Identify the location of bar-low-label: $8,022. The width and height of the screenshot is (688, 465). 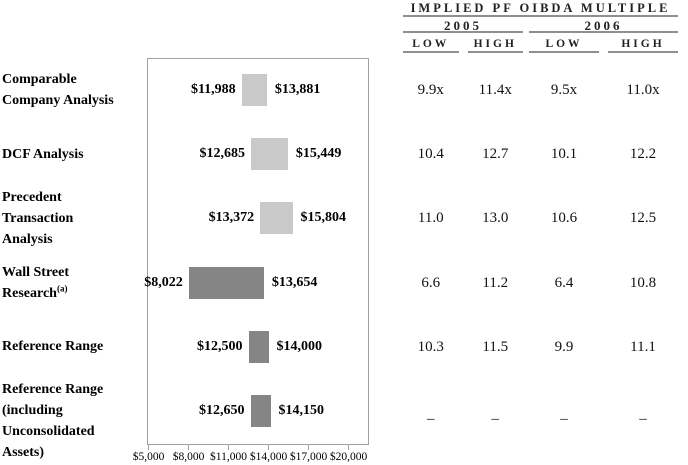
(163, 282).